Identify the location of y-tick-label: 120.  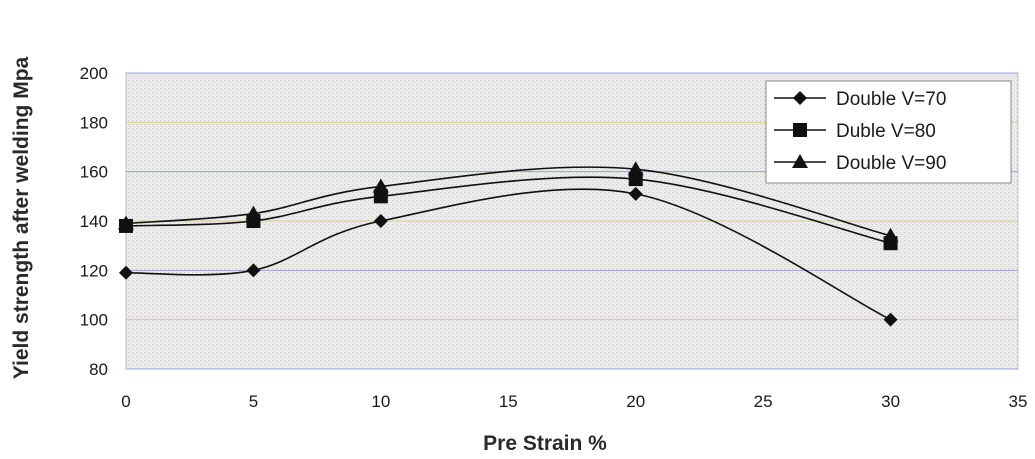
(94, 270).